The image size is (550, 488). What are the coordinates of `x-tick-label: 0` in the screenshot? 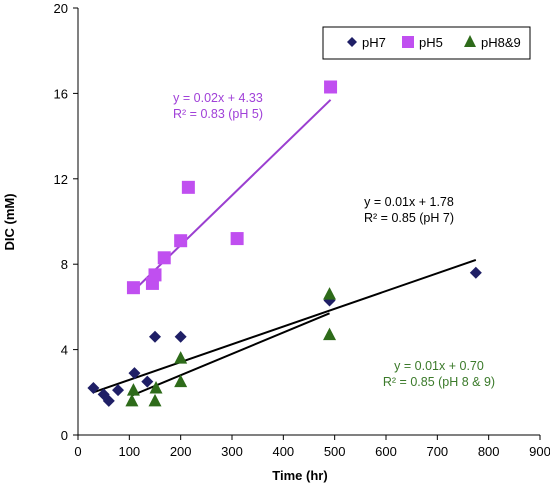 It's located at (77, 451).